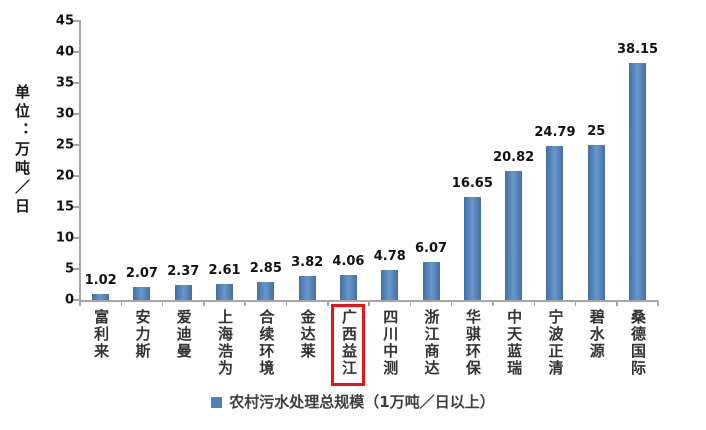 The height and width of the screenshot is (430, 706). Describe the element at coordinates (64, 176) in the screenshot. I see `y-tick-label-4: 20` at that location.